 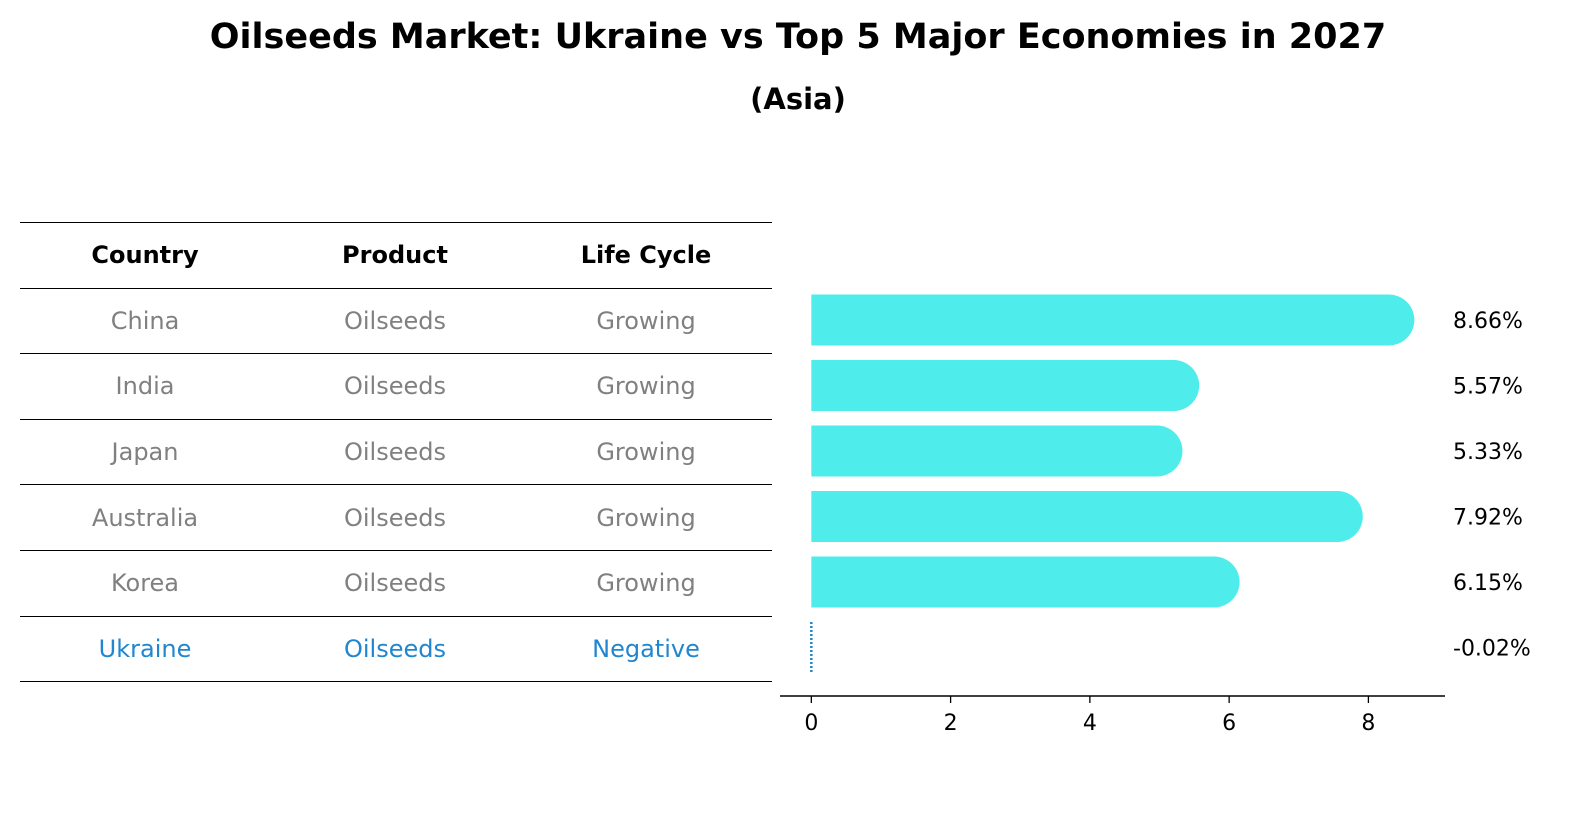 What do you see at coordinates (997, 451) in the screenshot?
I see `bar-japan` at bounding box center [997, 451].